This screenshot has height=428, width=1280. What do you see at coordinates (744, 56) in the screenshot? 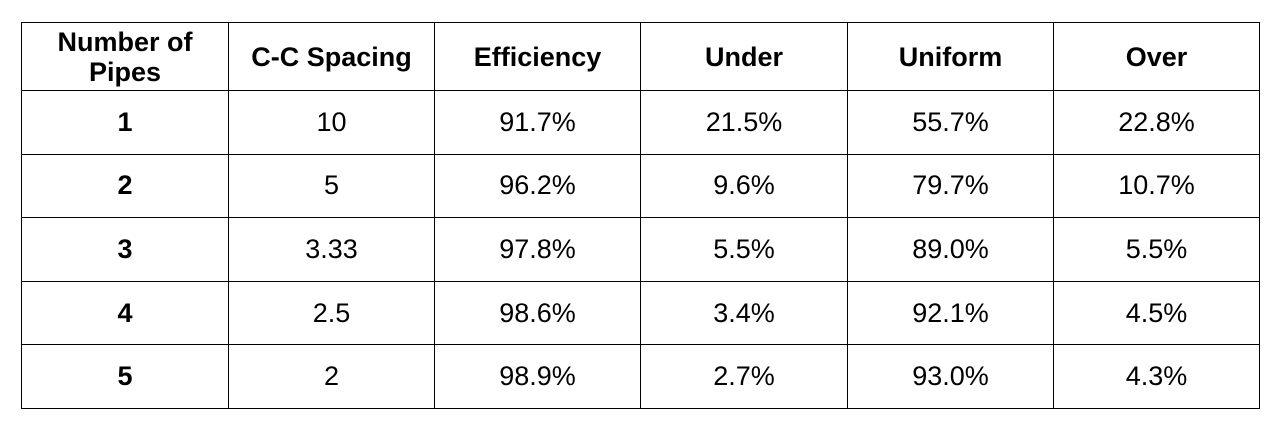
I see `header-under: Under` at bounding box center [744, 56].